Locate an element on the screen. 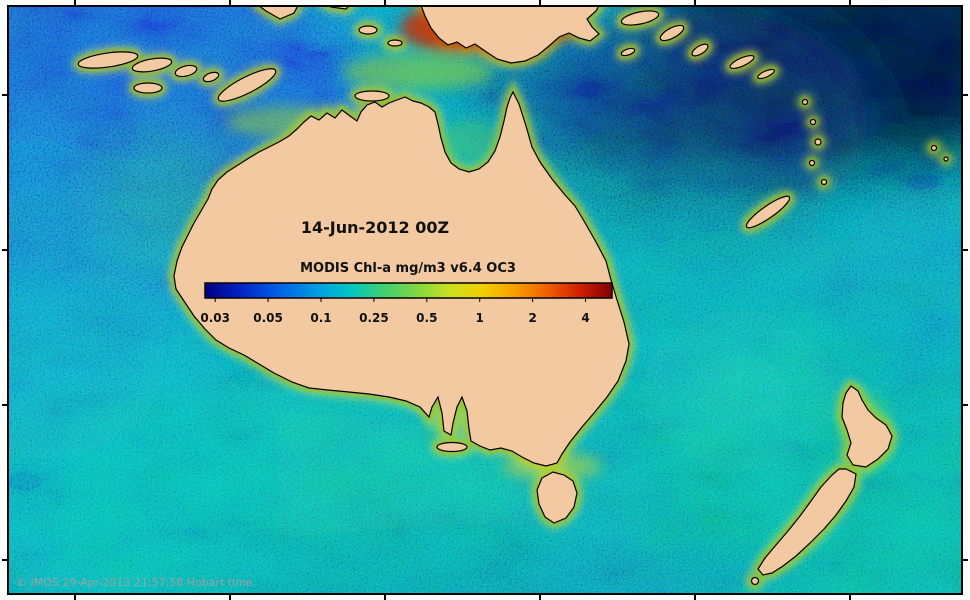 Image resolution: width=970 pixels, height=600 pixels. colorbar-tick-label: 1 is located at coordinates (480, 318).